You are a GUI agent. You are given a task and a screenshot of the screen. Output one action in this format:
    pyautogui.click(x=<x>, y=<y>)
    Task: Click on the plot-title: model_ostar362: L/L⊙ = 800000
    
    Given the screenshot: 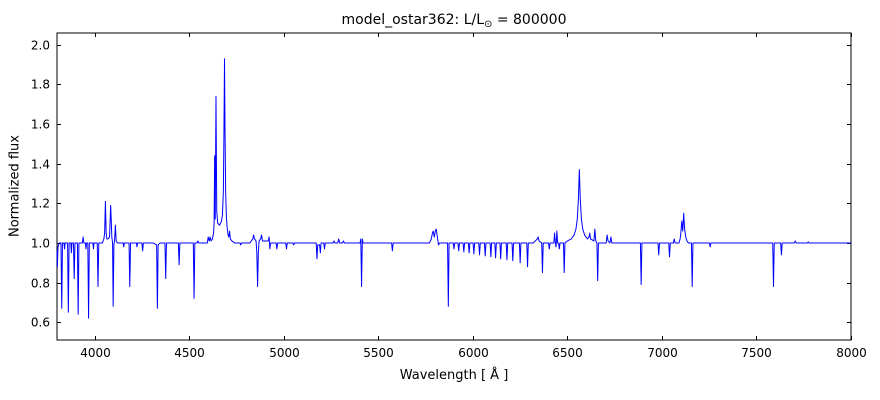 What is the action you would take?
    pyautogui.click(x=454, y=21)
    